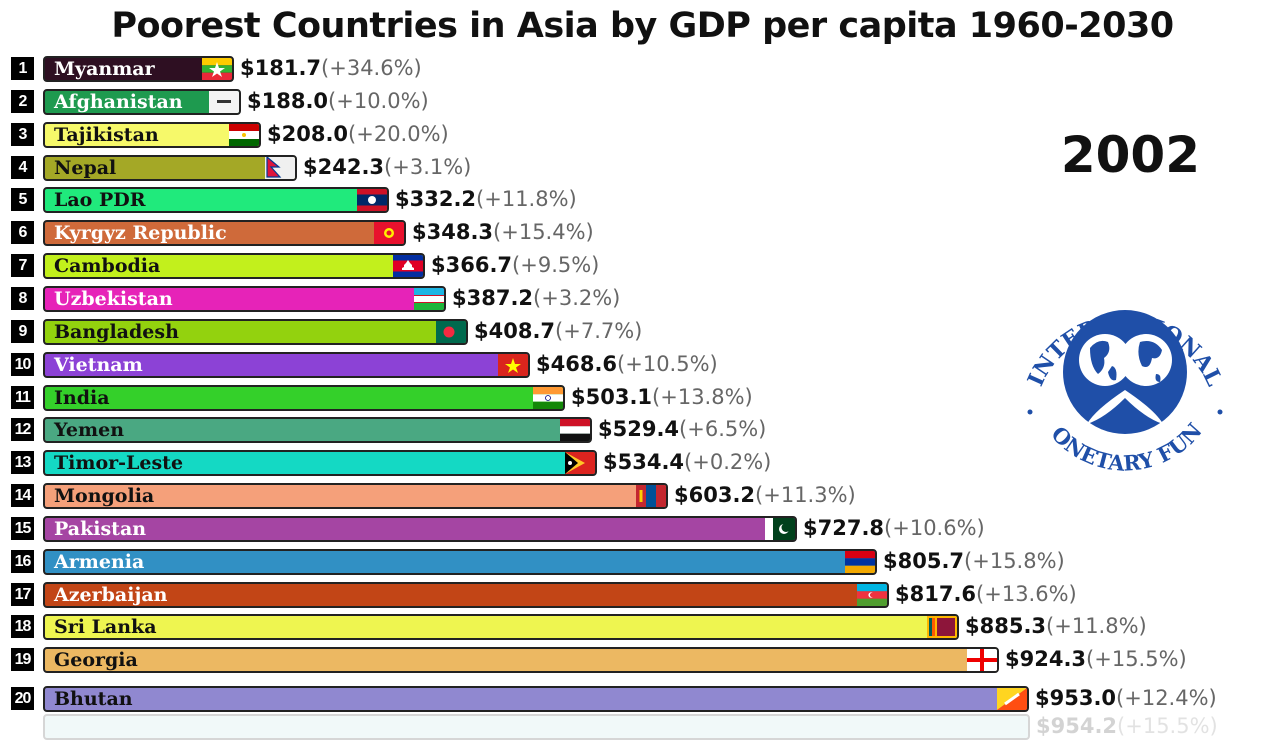  I want to click on gdp-value: $366.7, so click(472, 265).